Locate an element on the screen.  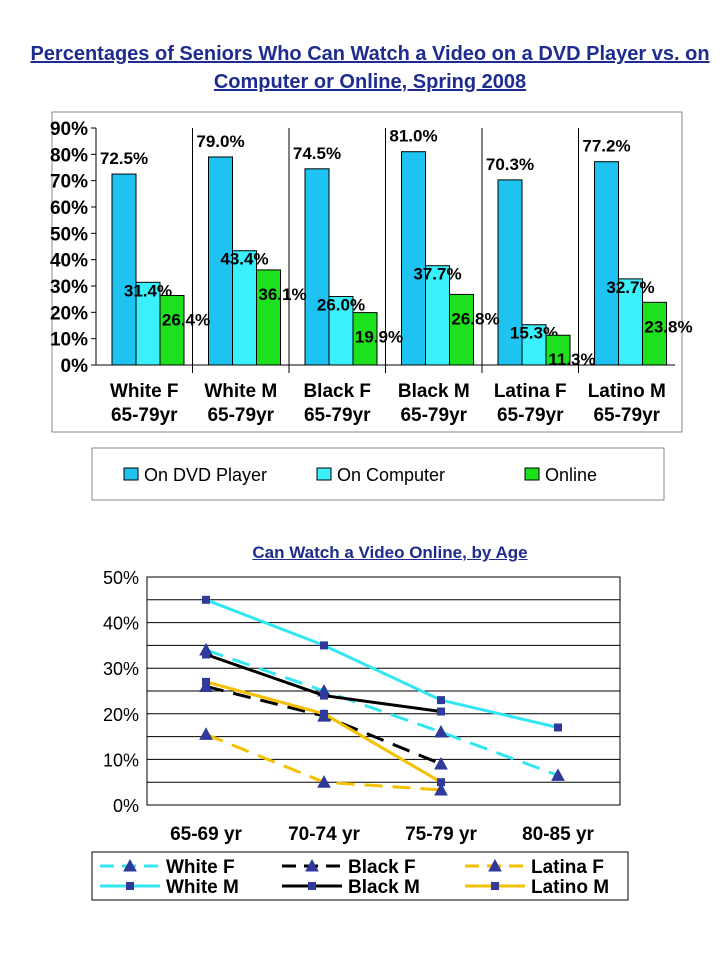
bar-y-tick-label: 90% is located at coordinates (69, 129).